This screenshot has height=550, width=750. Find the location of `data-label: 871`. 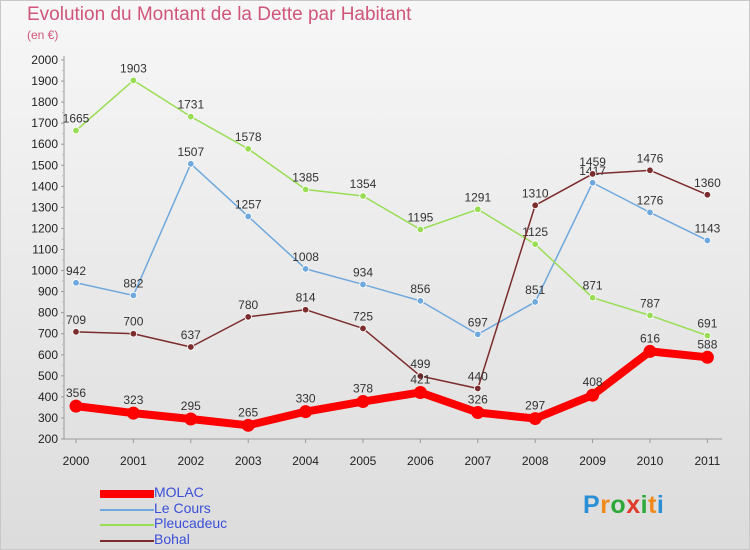

data-label: 871 is located at coordinates (593, 286).